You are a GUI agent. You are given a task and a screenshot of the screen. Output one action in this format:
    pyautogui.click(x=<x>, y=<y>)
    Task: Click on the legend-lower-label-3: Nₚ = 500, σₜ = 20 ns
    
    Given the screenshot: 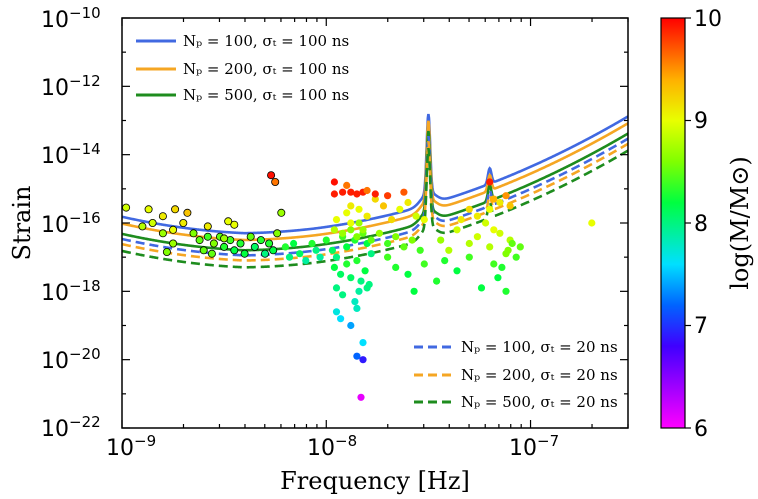 What is the action you would take?
    pyautogui.click(x=539, y=402)
    